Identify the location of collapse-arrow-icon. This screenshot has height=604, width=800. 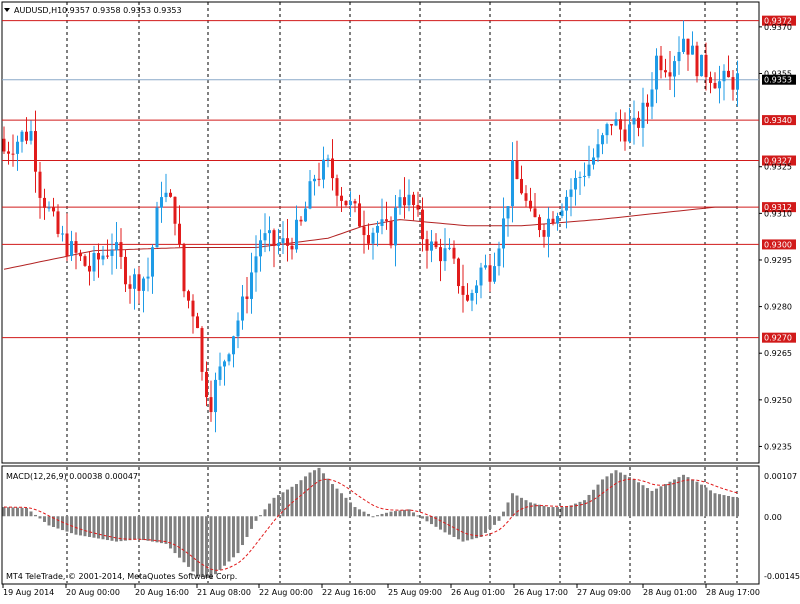
(7, 10).